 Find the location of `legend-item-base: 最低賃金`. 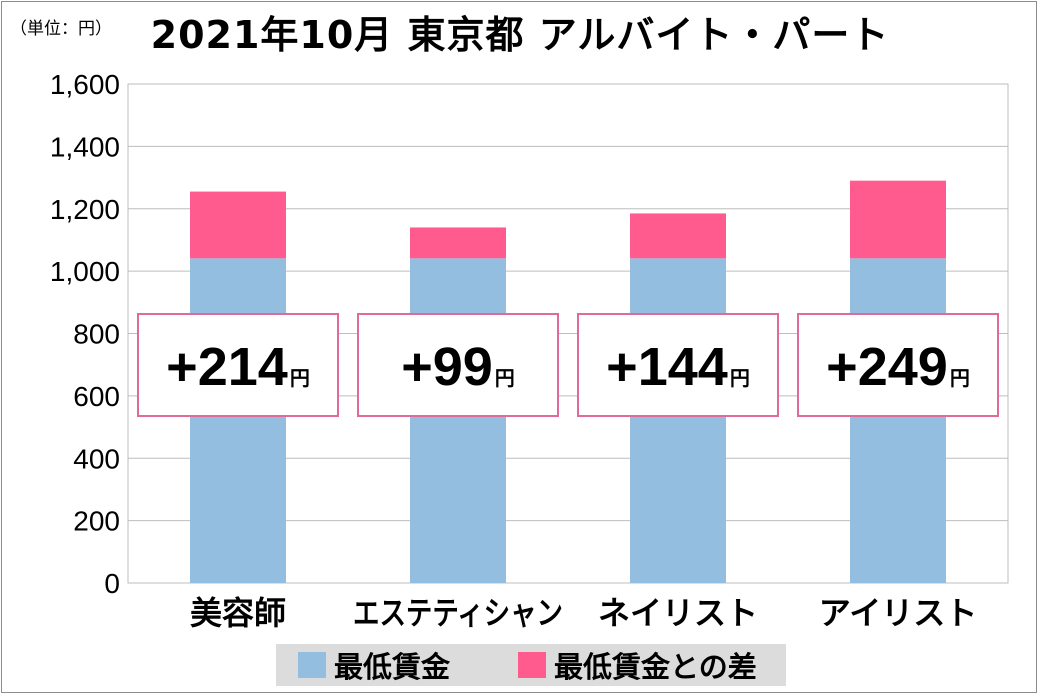

legend-item-base: 最低賃金 is located at coordinates (374, 665).